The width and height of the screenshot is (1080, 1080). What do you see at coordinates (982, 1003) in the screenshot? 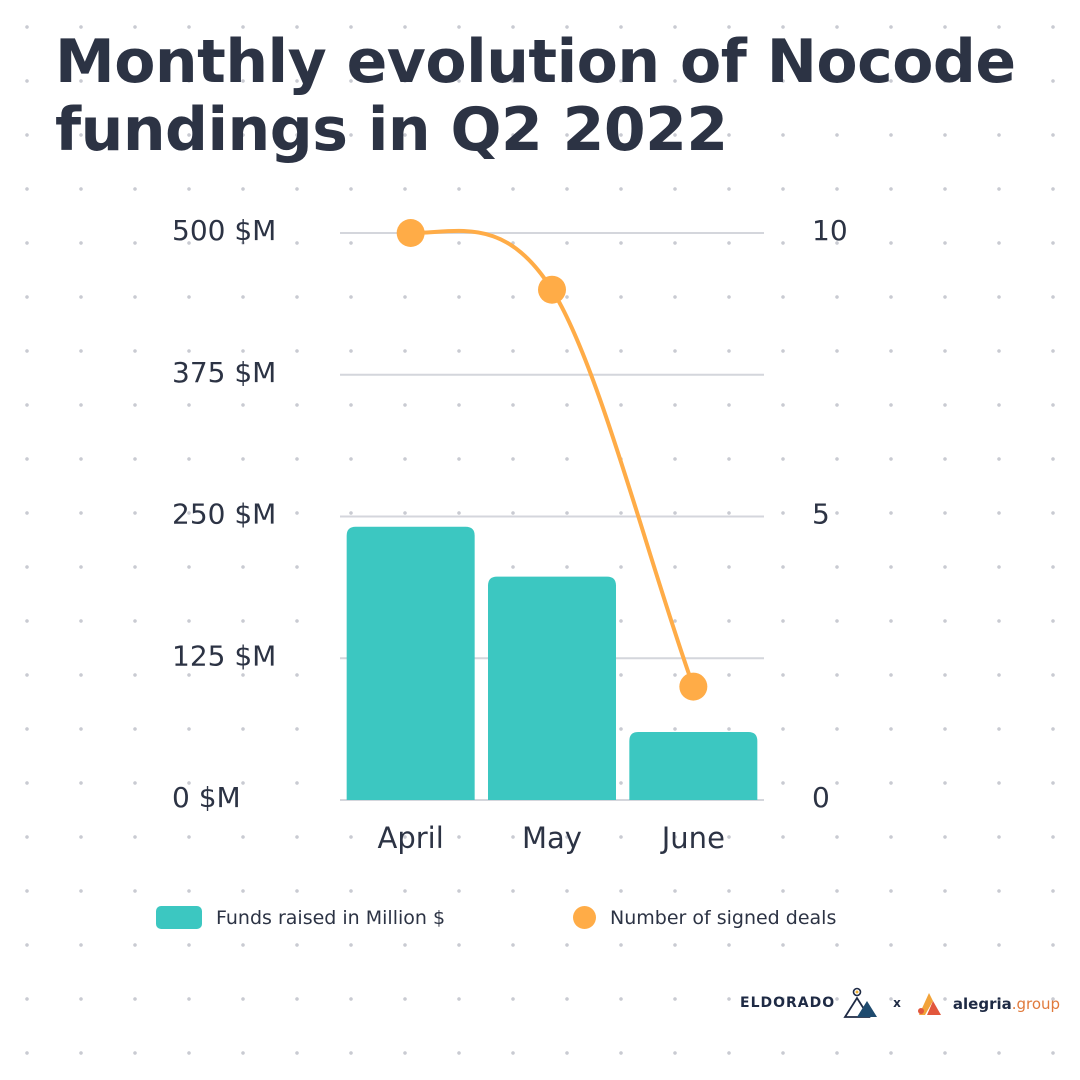
I see `alegria-text: alegria` at bounding box center [982, 1003].